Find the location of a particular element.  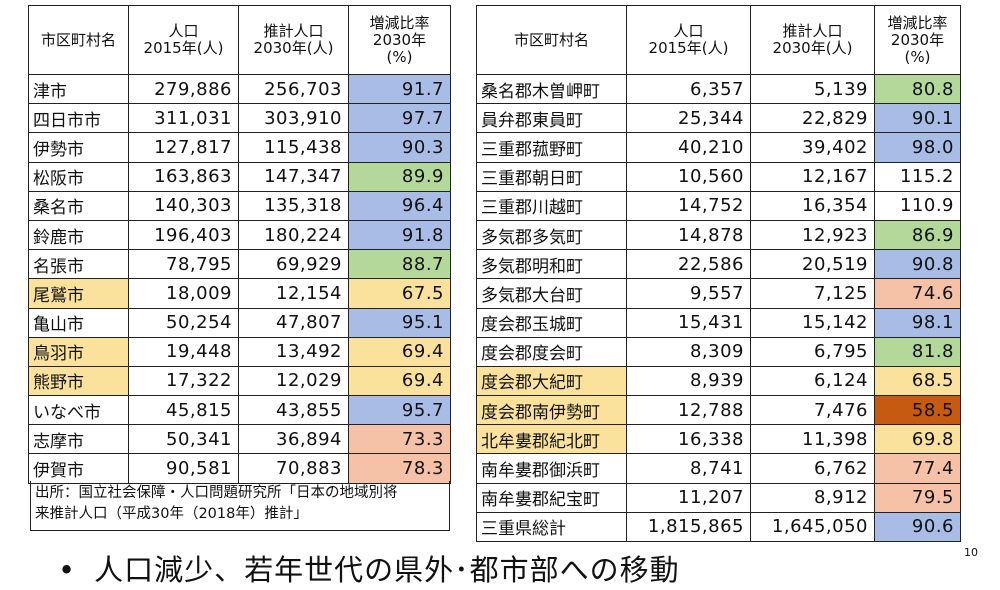

table-row: 松阪市 163,863 147,347 89.9 is located at coordinates (239, 176).